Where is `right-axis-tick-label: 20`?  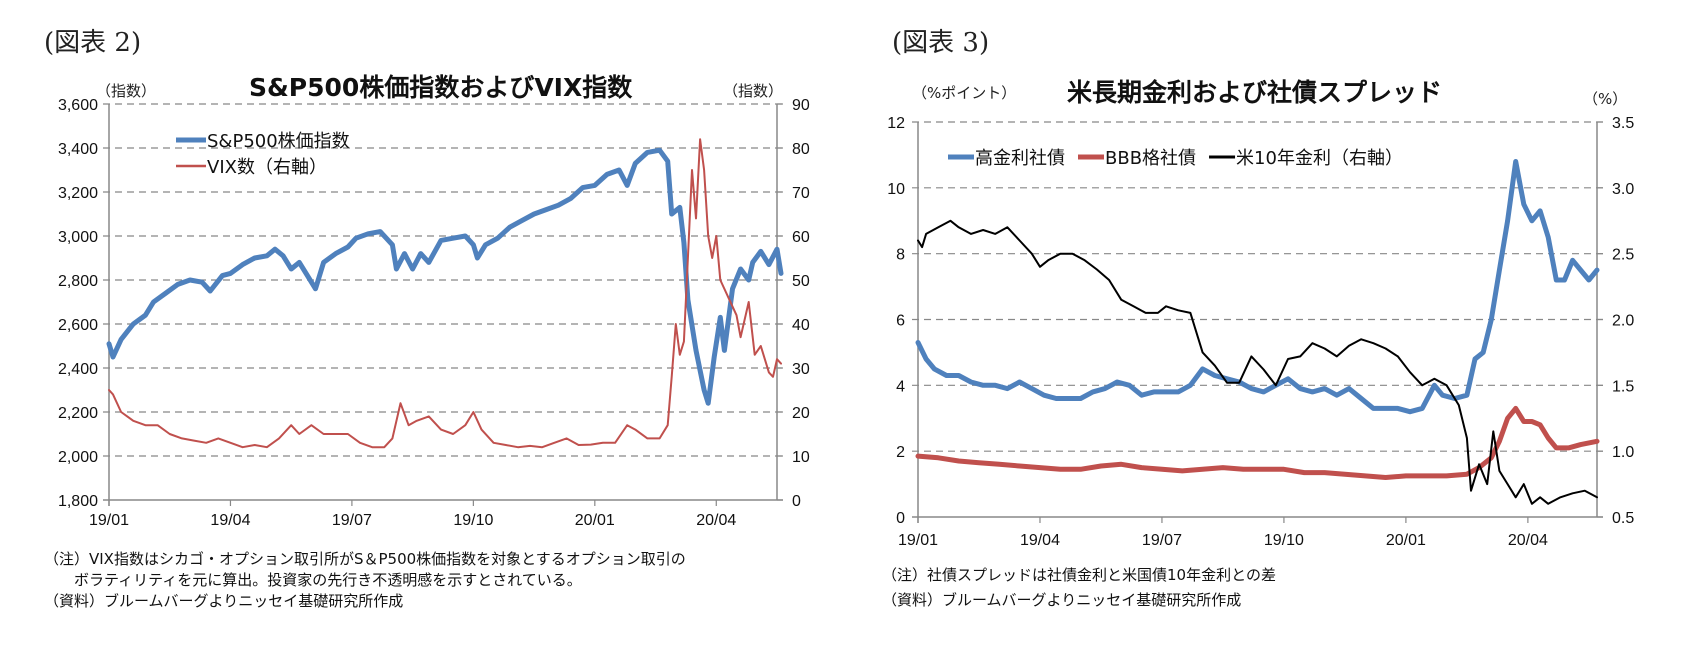
right-axis-tick-label: 20 is located at coordinates (801, 413).